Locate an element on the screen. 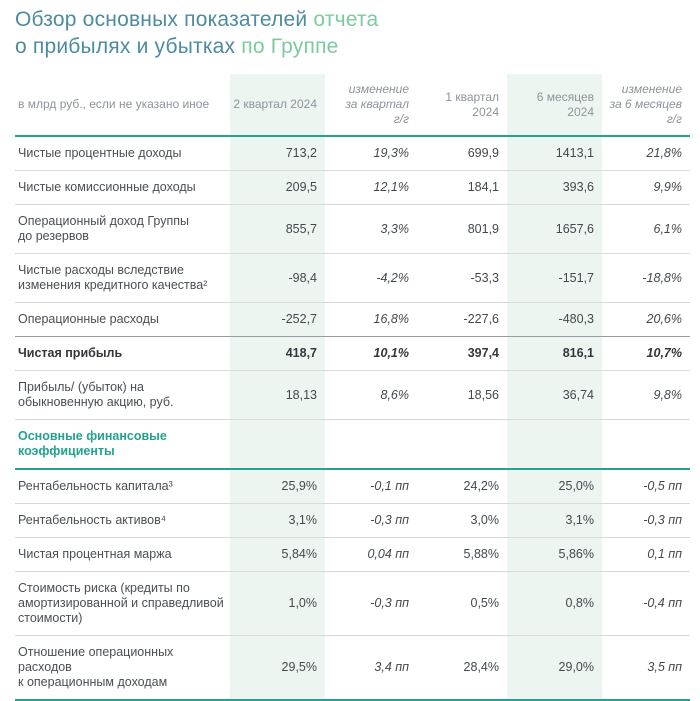 This screenshot has width=700, height=701. cell-col-3: 699,9 is located at coordinates (483, 153).